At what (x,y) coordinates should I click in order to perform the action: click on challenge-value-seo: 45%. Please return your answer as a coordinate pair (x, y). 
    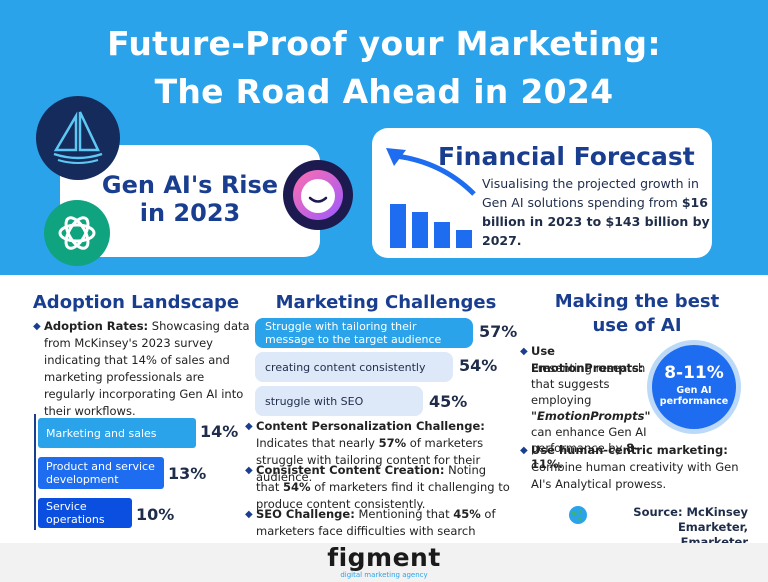
    Looking at the image, I should click on (448, 401).